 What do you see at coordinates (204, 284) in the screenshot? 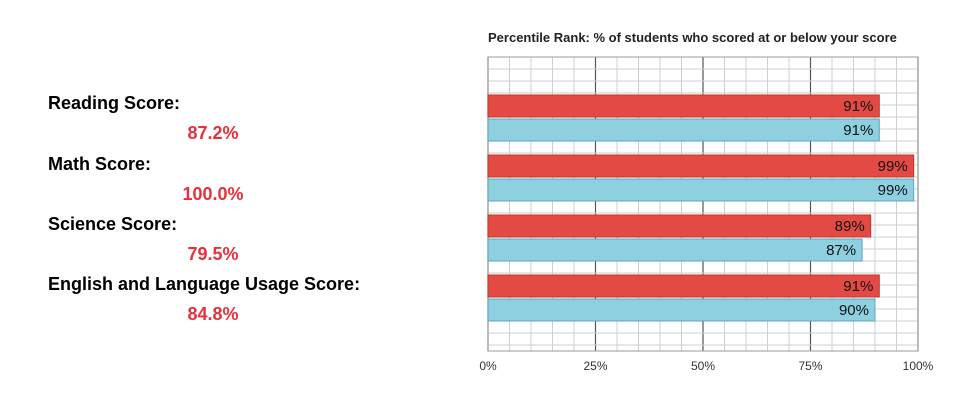
I see `english-score-label: English and Language Usage Score:` at bounding box center [204, 284].